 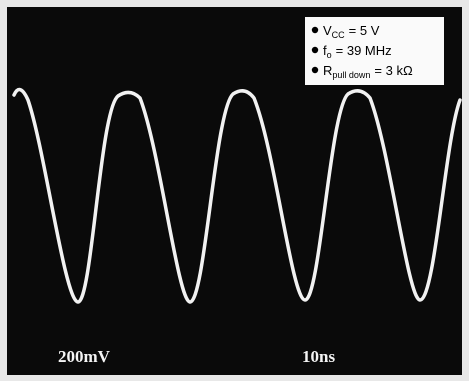 What do you see at coordinates (84, 356) in the screenshot?
I see `vertical-scale: 200mV` at bounding box center [84, 356].